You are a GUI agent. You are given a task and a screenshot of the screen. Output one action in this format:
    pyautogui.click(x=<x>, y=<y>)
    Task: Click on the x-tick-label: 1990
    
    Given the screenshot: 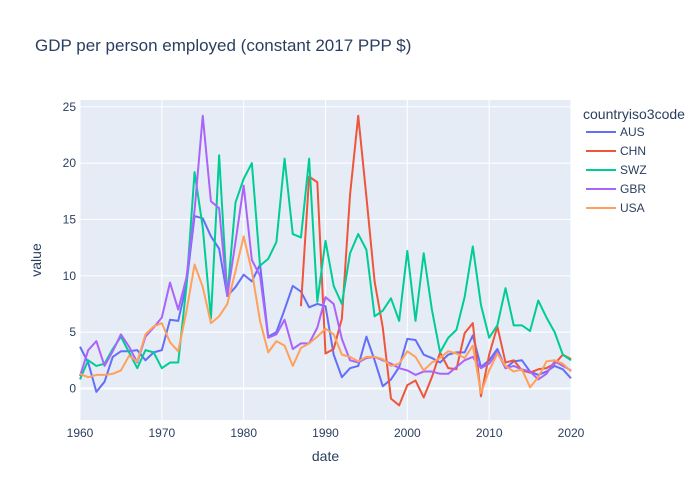 What is the action you would take?
    pyautogui.click(x=325, y=433)
    